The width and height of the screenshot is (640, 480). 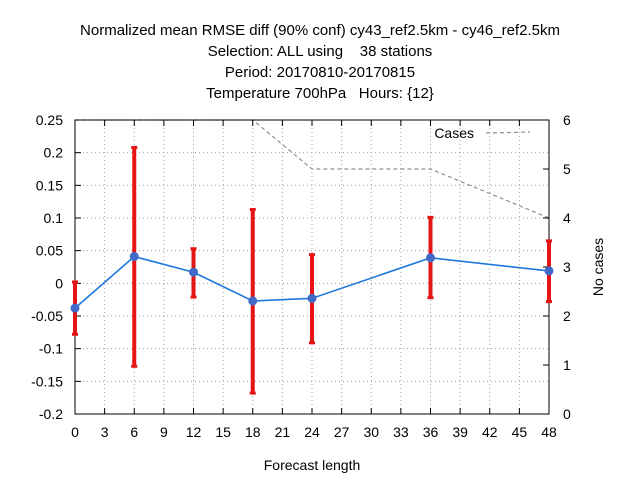 I want to click on y2-tick-label: 3, so click(x=567, y=267).